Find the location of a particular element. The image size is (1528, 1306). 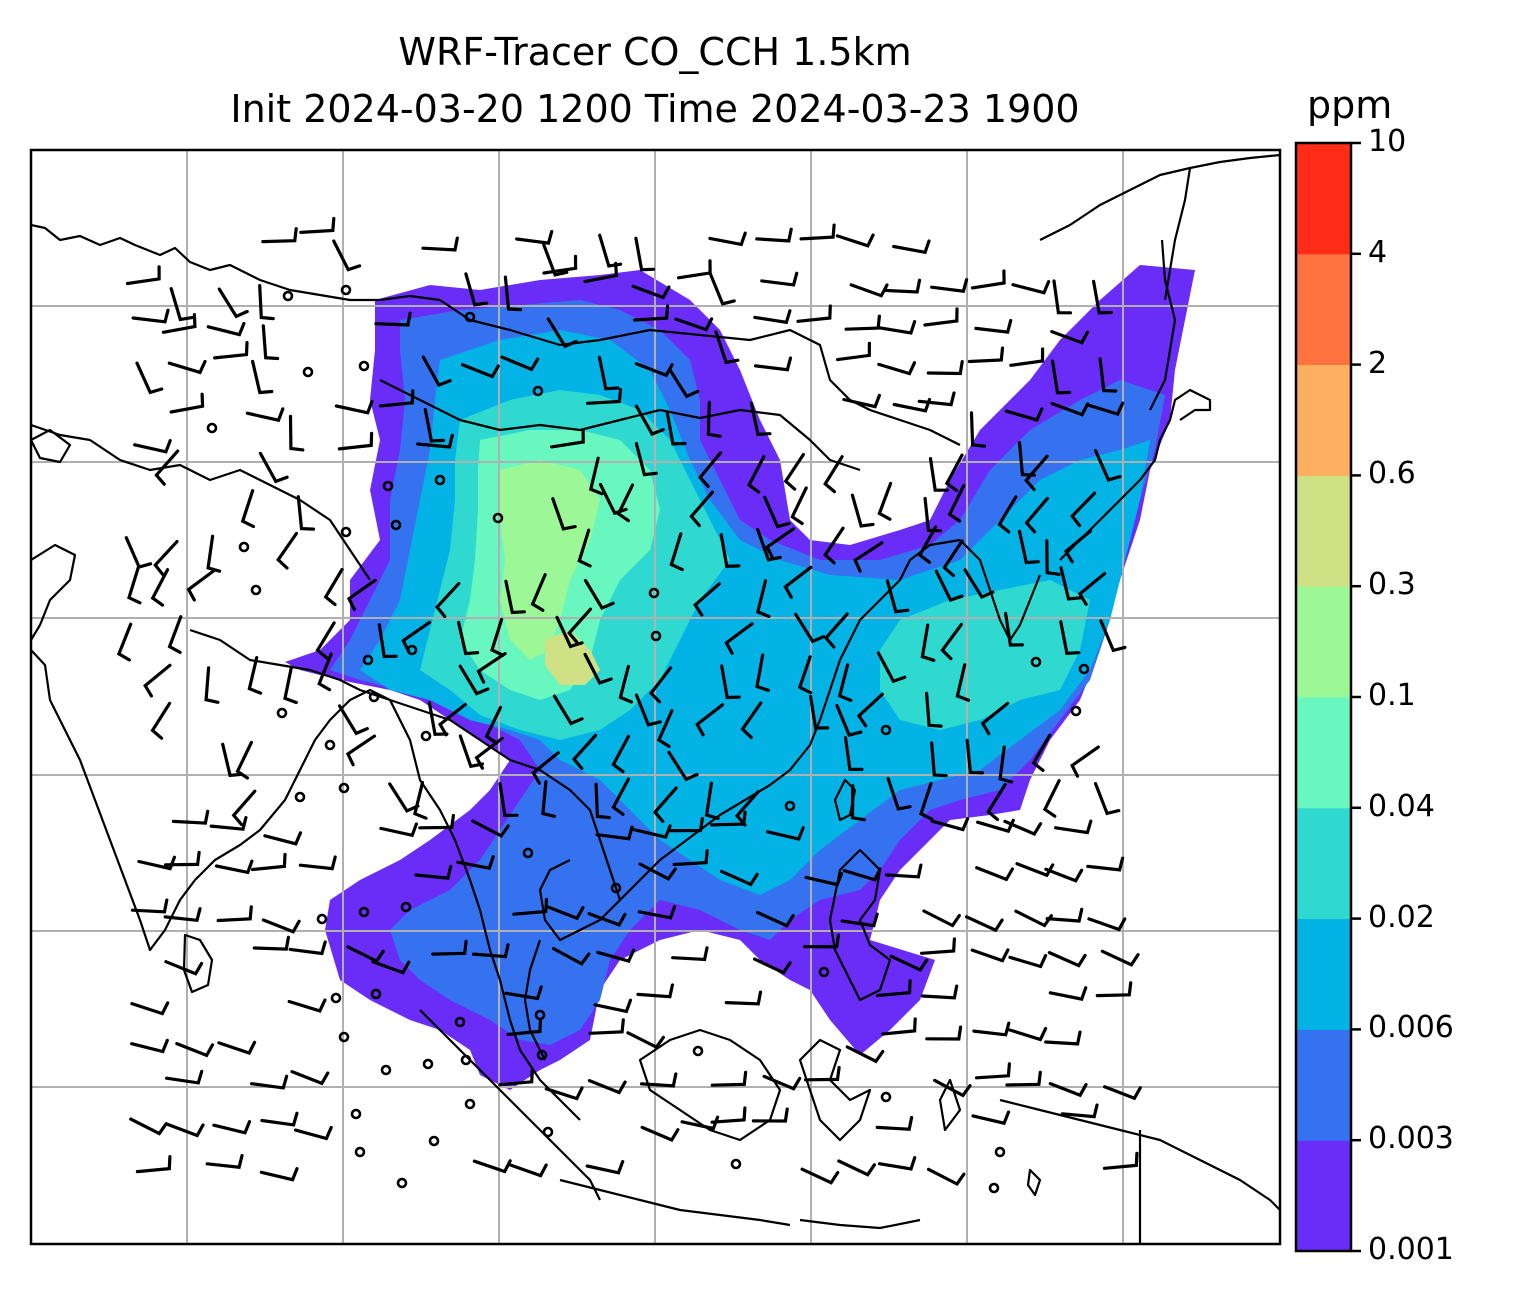

map-title-line1: WRF-Tracer CO_CCH 1.5km is located at coordinates (655, 52).